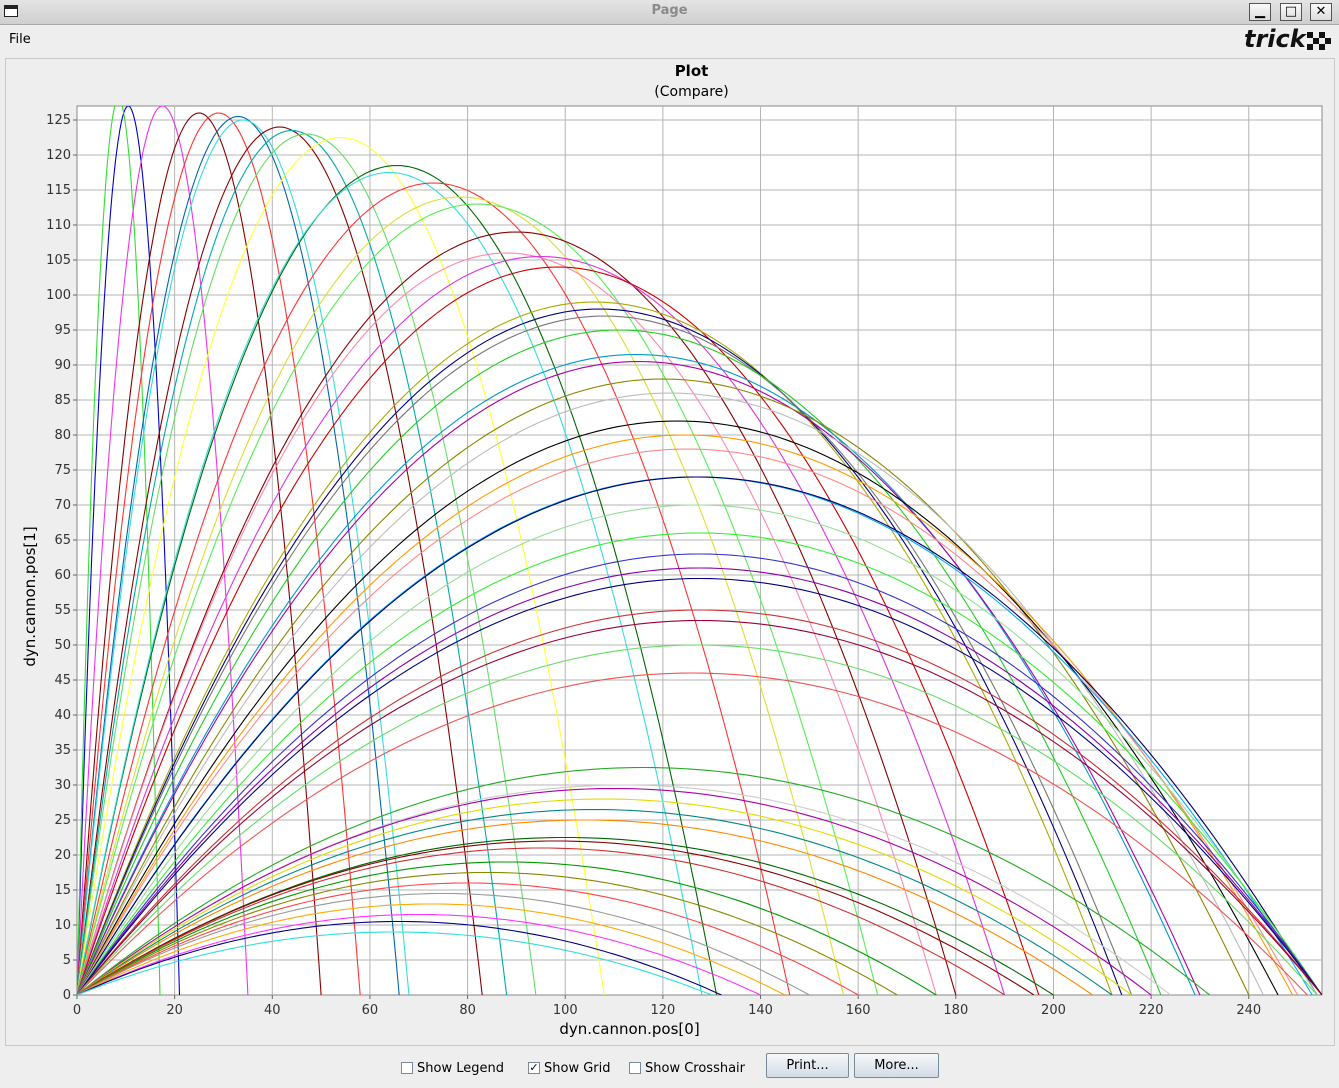 The width and height of the screenshot is (1339, 1088). Describe the element at coordinates (407, 1068) in the screenshot. I see `show-legend-box` at that location.